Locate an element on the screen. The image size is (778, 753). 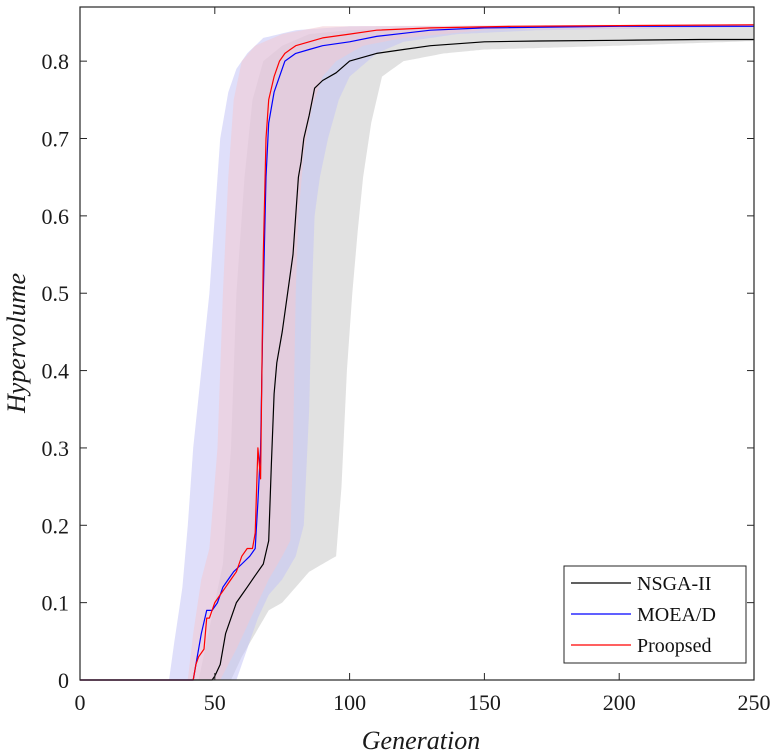
x-tick-label: 100 is located at coordinates (349, 702).